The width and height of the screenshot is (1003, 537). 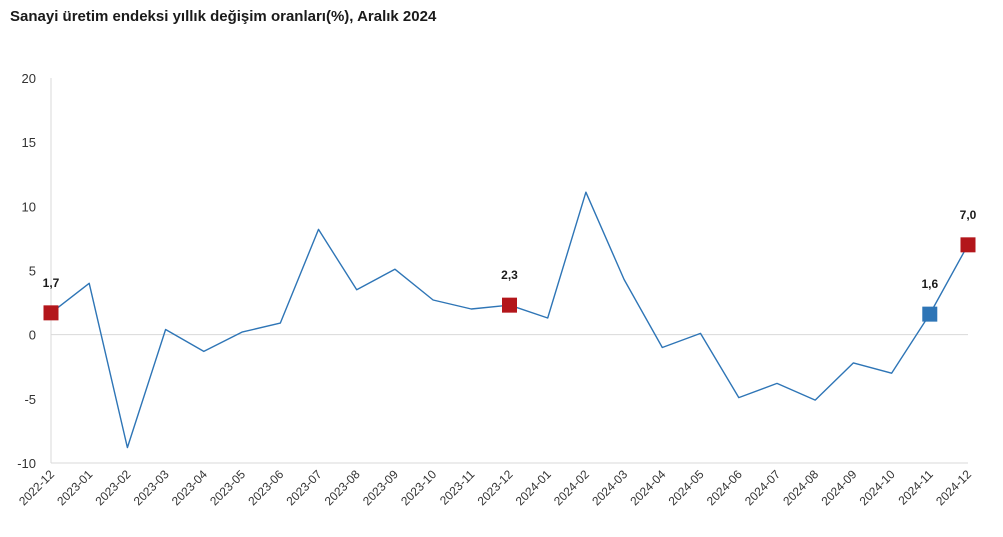 What do you see at coordinates (457, 487) in the screenshot?
I see `x-tick-label: 2023-11` at bounding box center [457, 487].